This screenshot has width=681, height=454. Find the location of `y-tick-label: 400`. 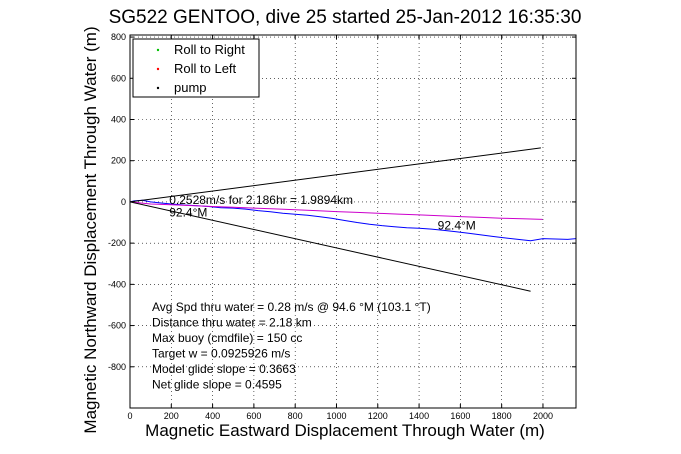

y-tick-label: 400 is located at coordinates (118, 119).